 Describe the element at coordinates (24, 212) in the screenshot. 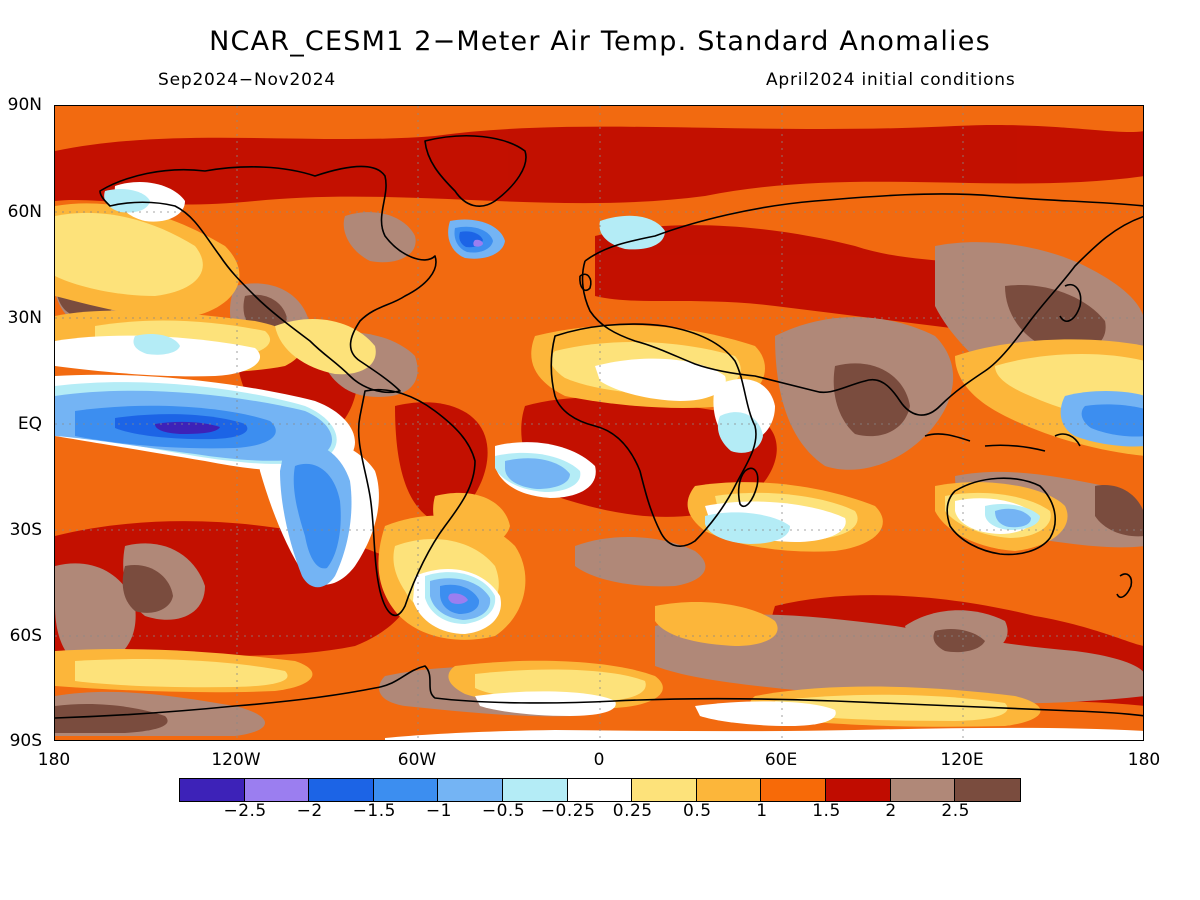

I see `lat-label-60n: 60N` at that location.